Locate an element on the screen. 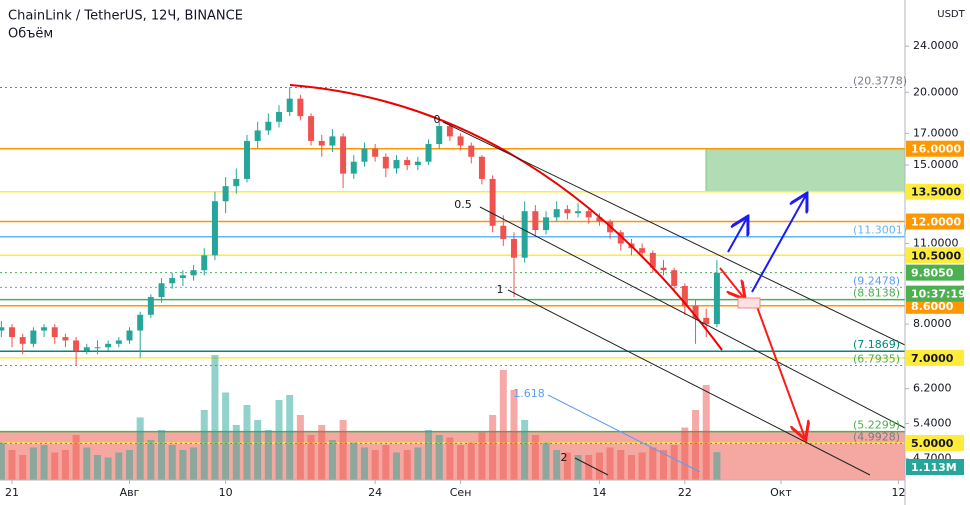 This screenshot has width=970, height=505. subtitle: Объём is located at coordinates (30, 34).